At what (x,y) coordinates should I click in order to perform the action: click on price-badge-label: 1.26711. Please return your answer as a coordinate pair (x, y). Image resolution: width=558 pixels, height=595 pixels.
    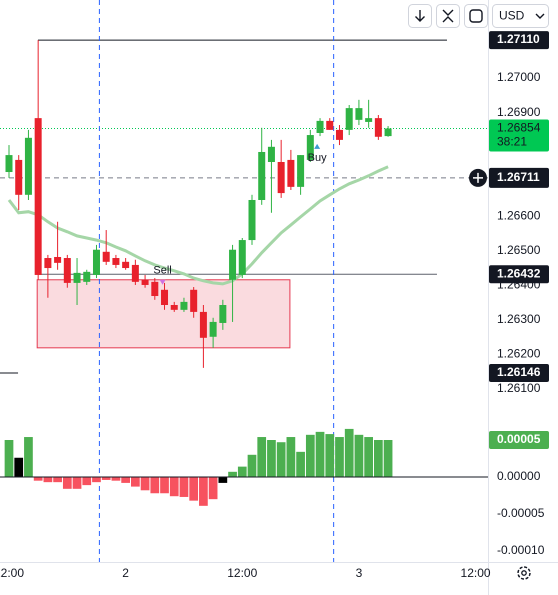
    Looking at the image, I should click on (518, 177).